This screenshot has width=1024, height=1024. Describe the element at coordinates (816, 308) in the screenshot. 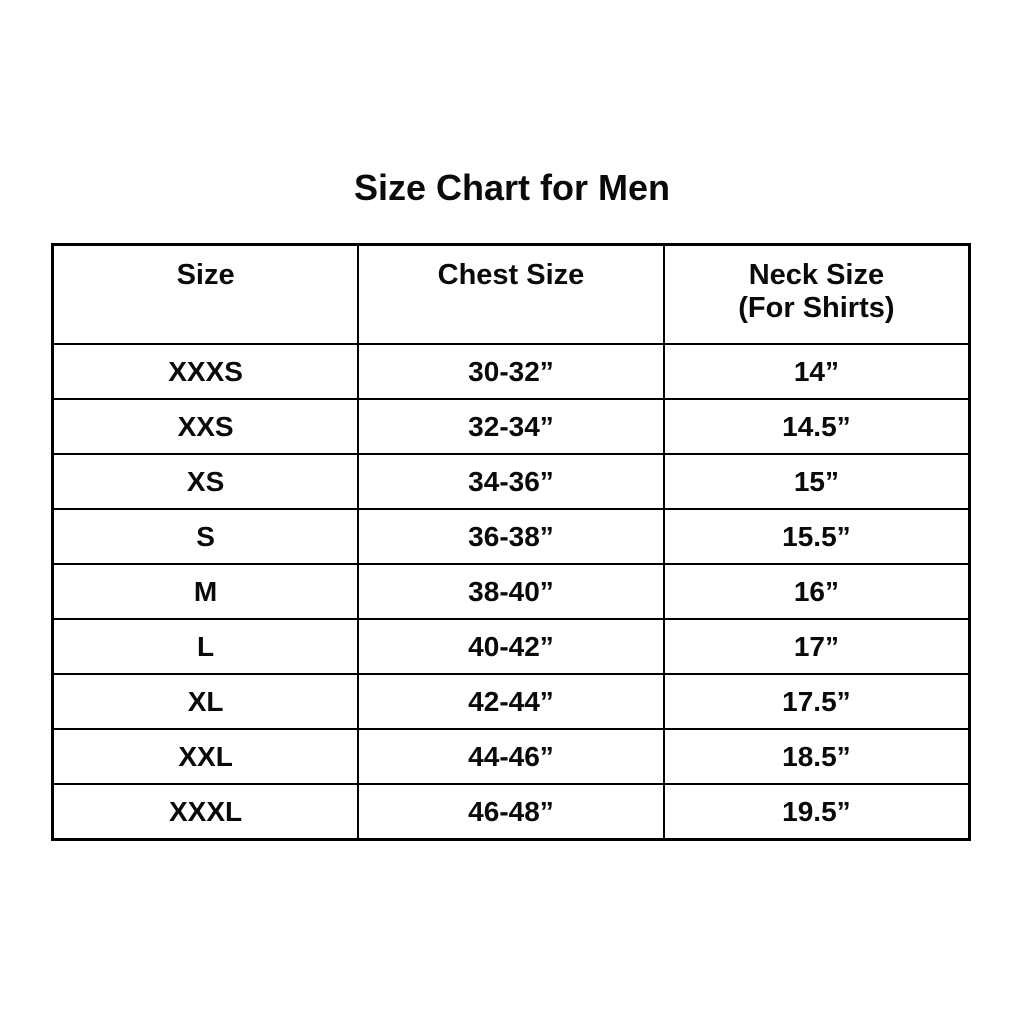

I see `column-header-neck-line2: (For Shirts)` at that location.